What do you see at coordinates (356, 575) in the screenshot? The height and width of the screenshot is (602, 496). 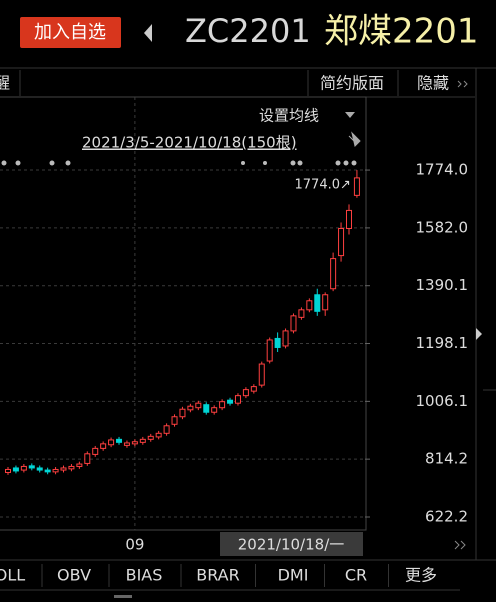 I see `indicator-tab: CR` at bounding box center [356, 575].